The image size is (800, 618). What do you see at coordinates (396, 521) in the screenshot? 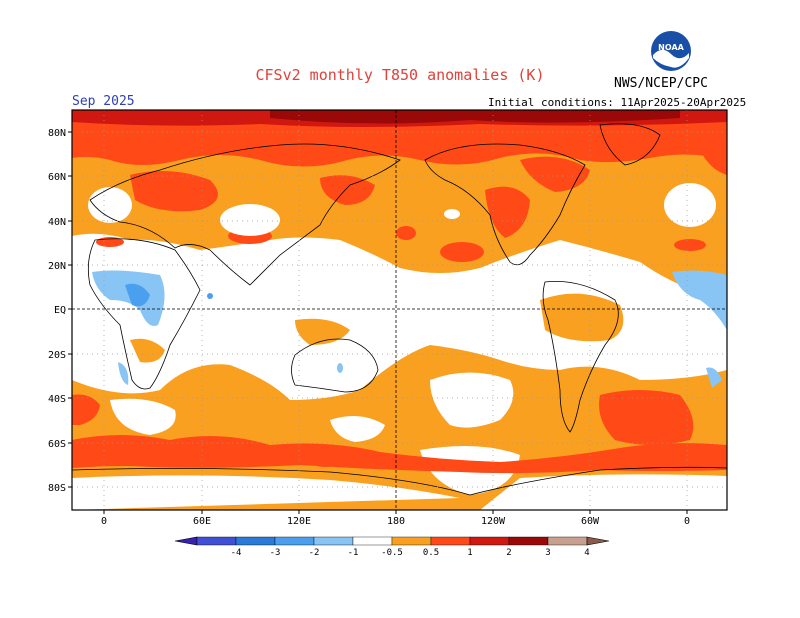
I see `lon-label: 180` at bounding box center [396, 521].